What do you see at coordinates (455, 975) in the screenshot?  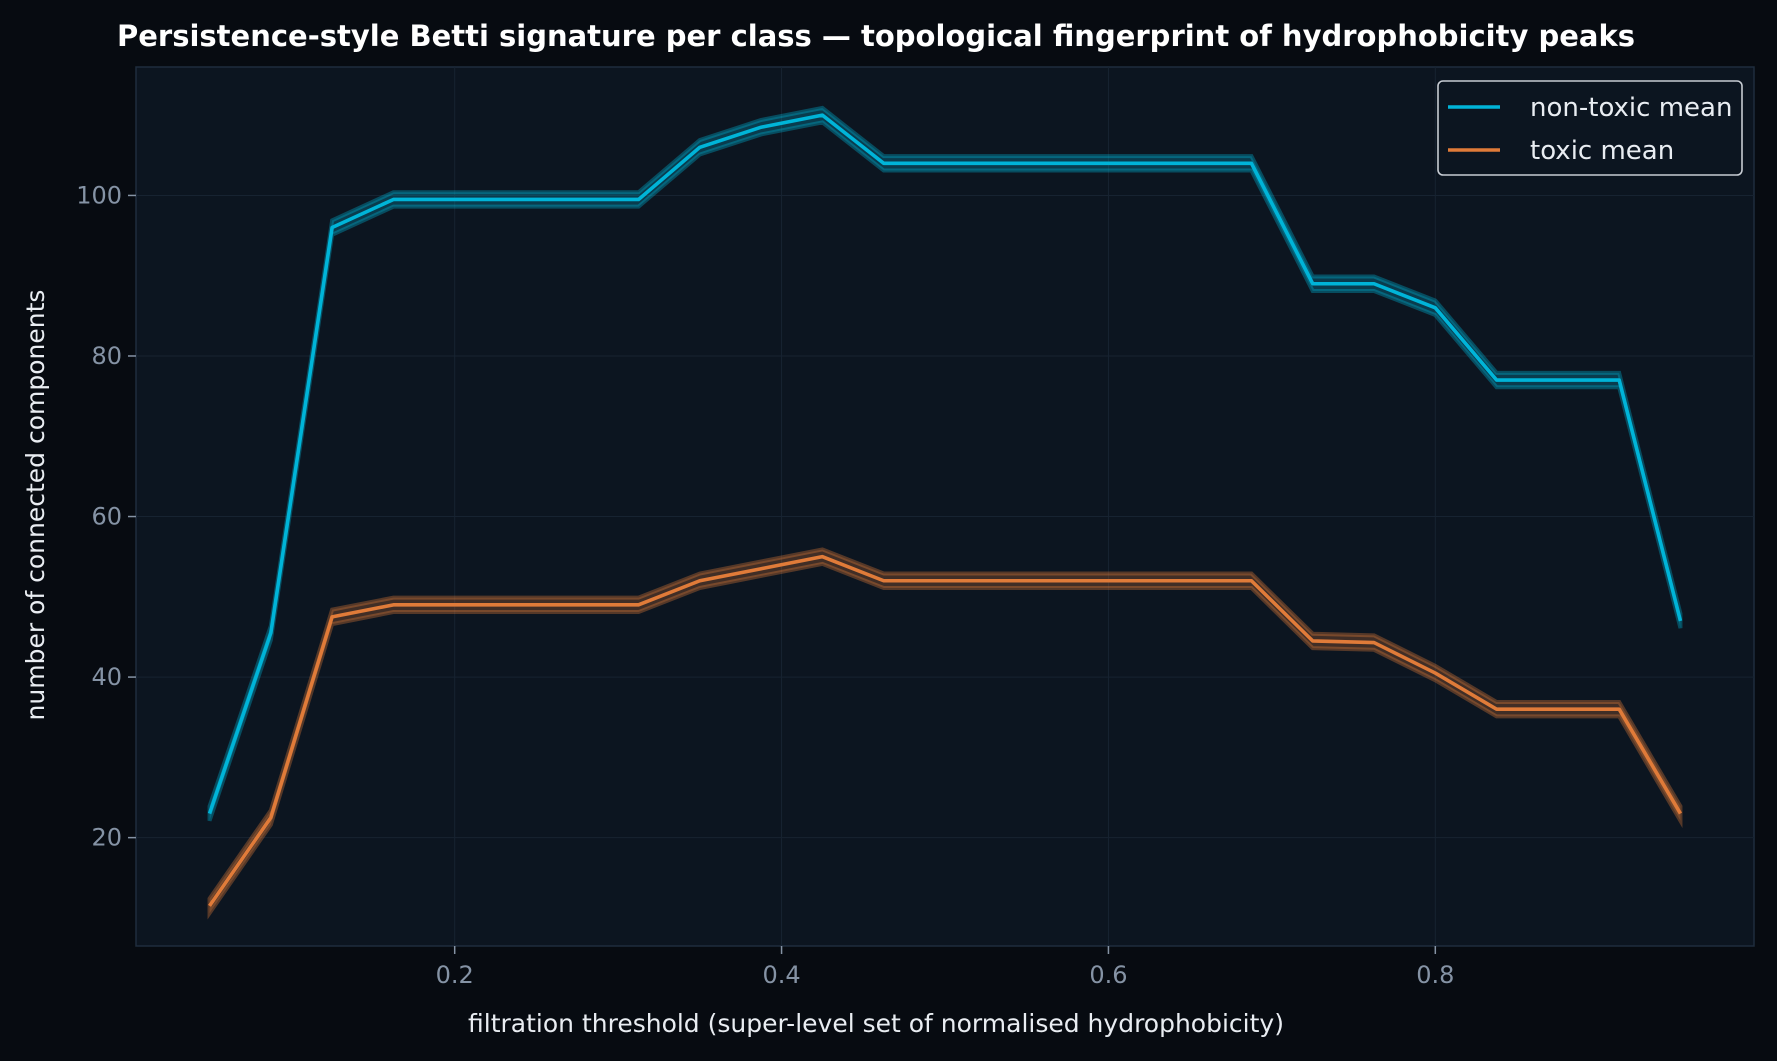 I see `x-tick-label: 0.2` at bounding box center [455, 975].